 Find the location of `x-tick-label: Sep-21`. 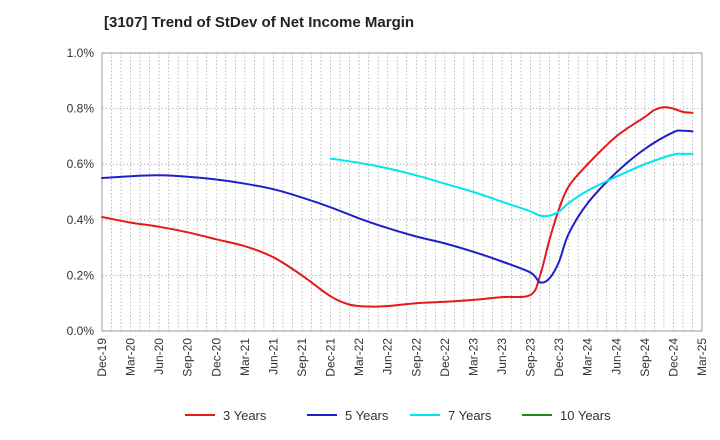

x-tick-label: Sep-21 is located at coordinates (302, 357).